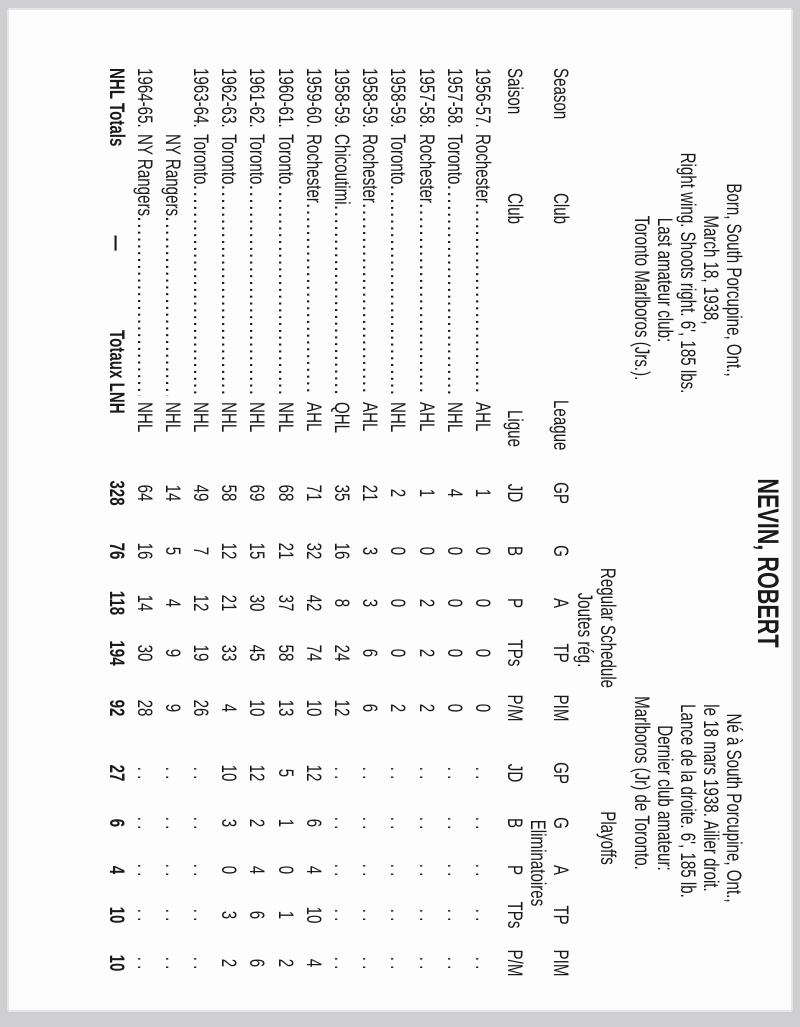  I want to click on totals-label: NHL Totals, so click(116, 107).